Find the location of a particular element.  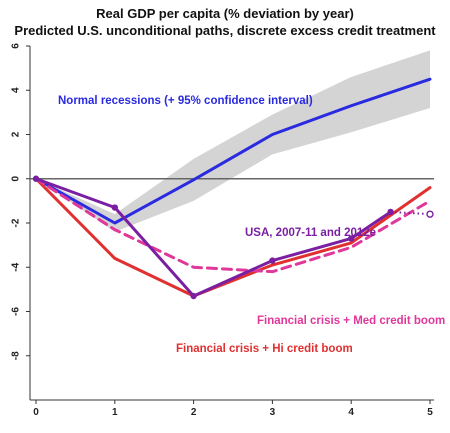

y-tick-label: -4 is located at coordinates (16, 266).